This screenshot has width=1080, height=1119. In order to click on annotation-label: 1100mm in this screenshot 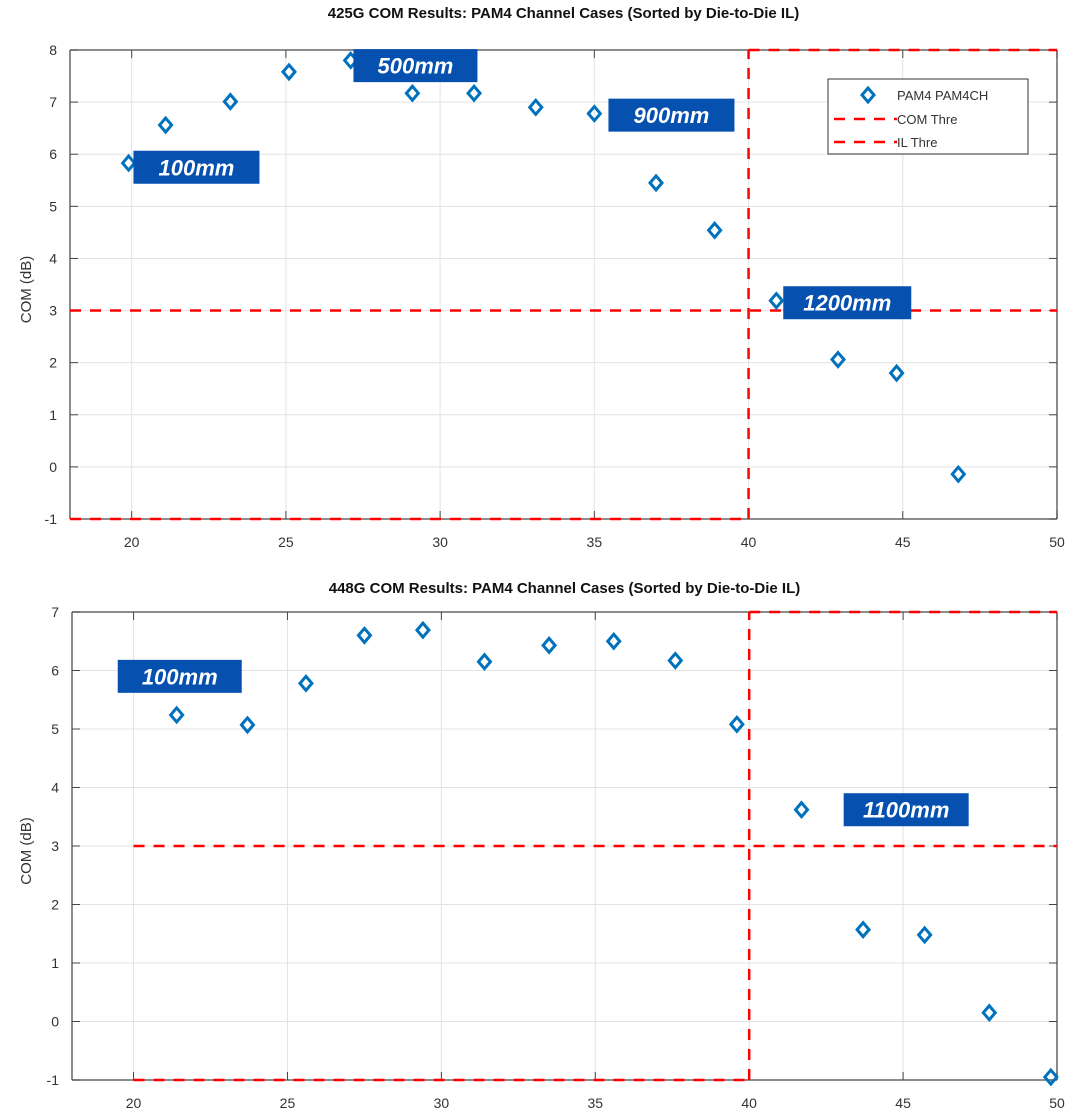, I will do `click(906, 810)`.